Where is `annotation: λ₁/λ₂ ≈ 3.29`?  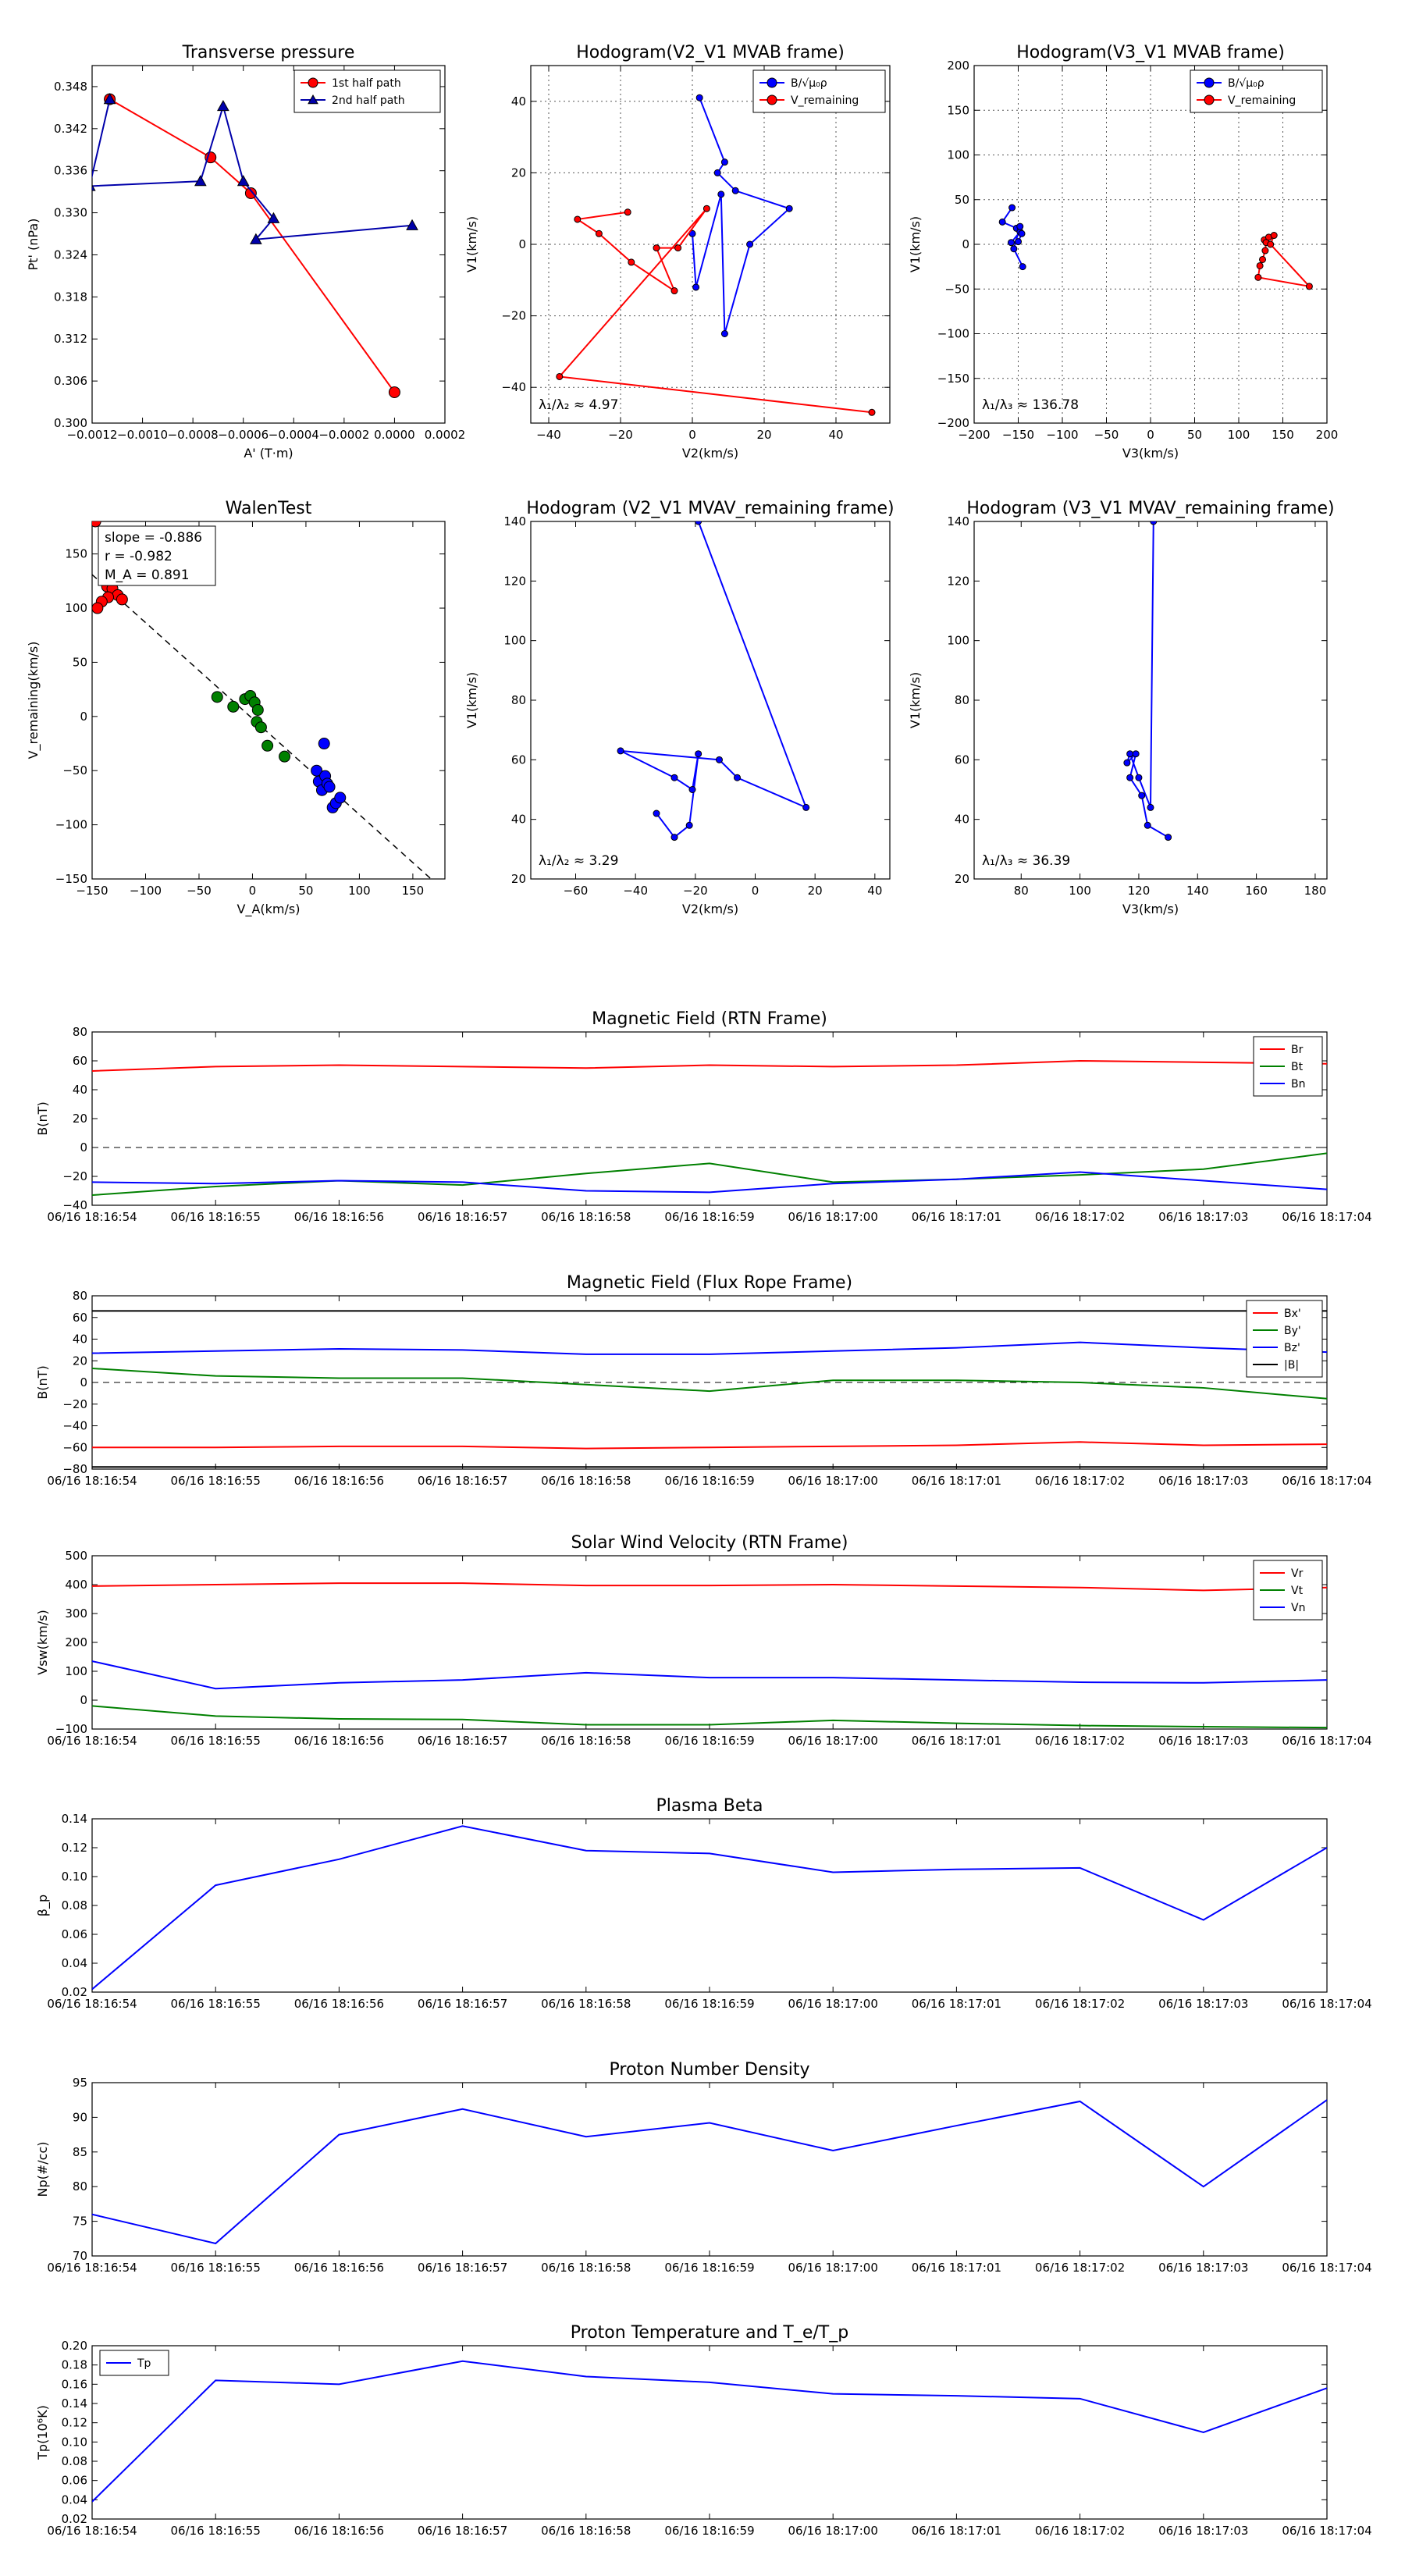 annotation: λ₁/λ₂ ≈ 3.29 is located at coordinates (578, 861).